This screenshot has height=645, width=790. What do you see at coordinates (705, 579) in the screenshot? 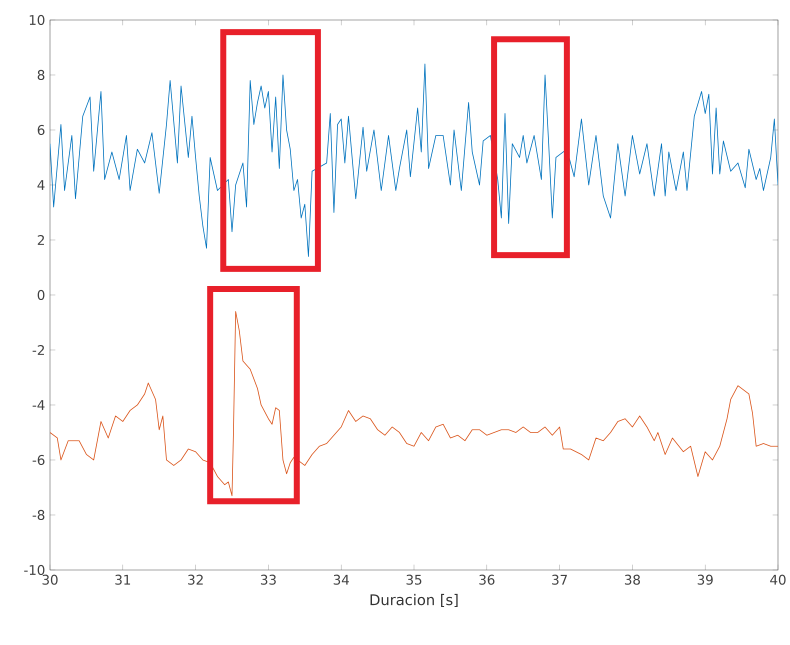
I see `x-tick-label: 39` at bounding box center [705, 579].